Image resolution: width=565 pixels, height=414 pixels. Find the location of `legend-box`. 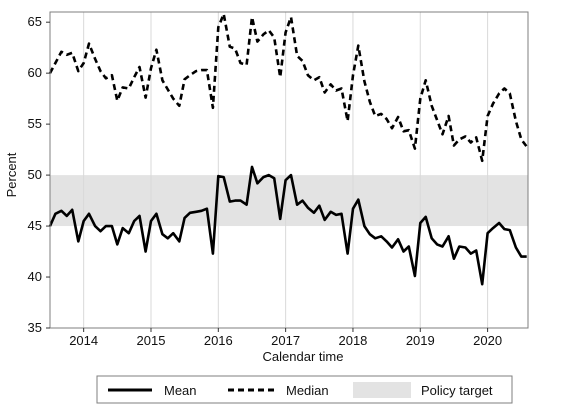

legend-box is located at coordinates (304, 389).